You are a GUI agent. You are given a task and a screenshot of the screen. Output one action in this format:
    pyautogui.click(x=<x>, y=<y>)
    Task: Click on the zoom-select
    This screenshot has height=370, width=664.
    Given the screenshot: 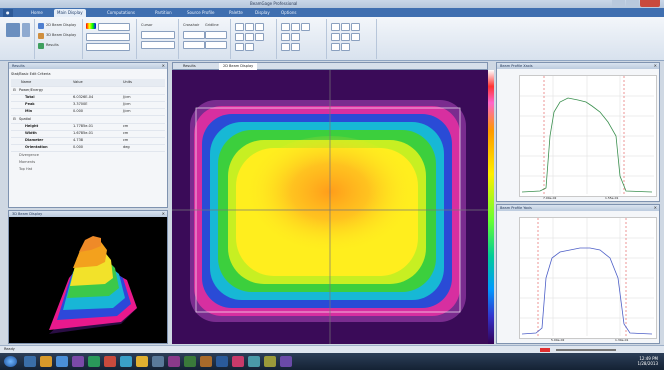 What is the action you would take?
    pyautogui.click(x=108, y=37)
    